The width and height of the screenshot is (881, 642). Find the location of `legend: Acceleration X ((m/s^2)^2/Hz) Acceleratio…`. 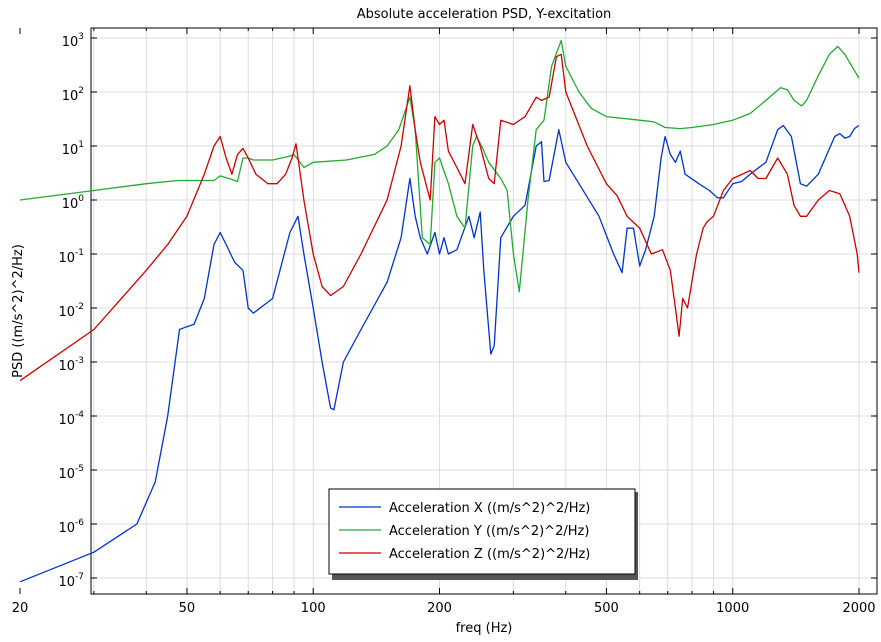

legend: Acceleration X ((m/s^2)^2/Hz) Acceleratio… is located at coordinates (483, 534).